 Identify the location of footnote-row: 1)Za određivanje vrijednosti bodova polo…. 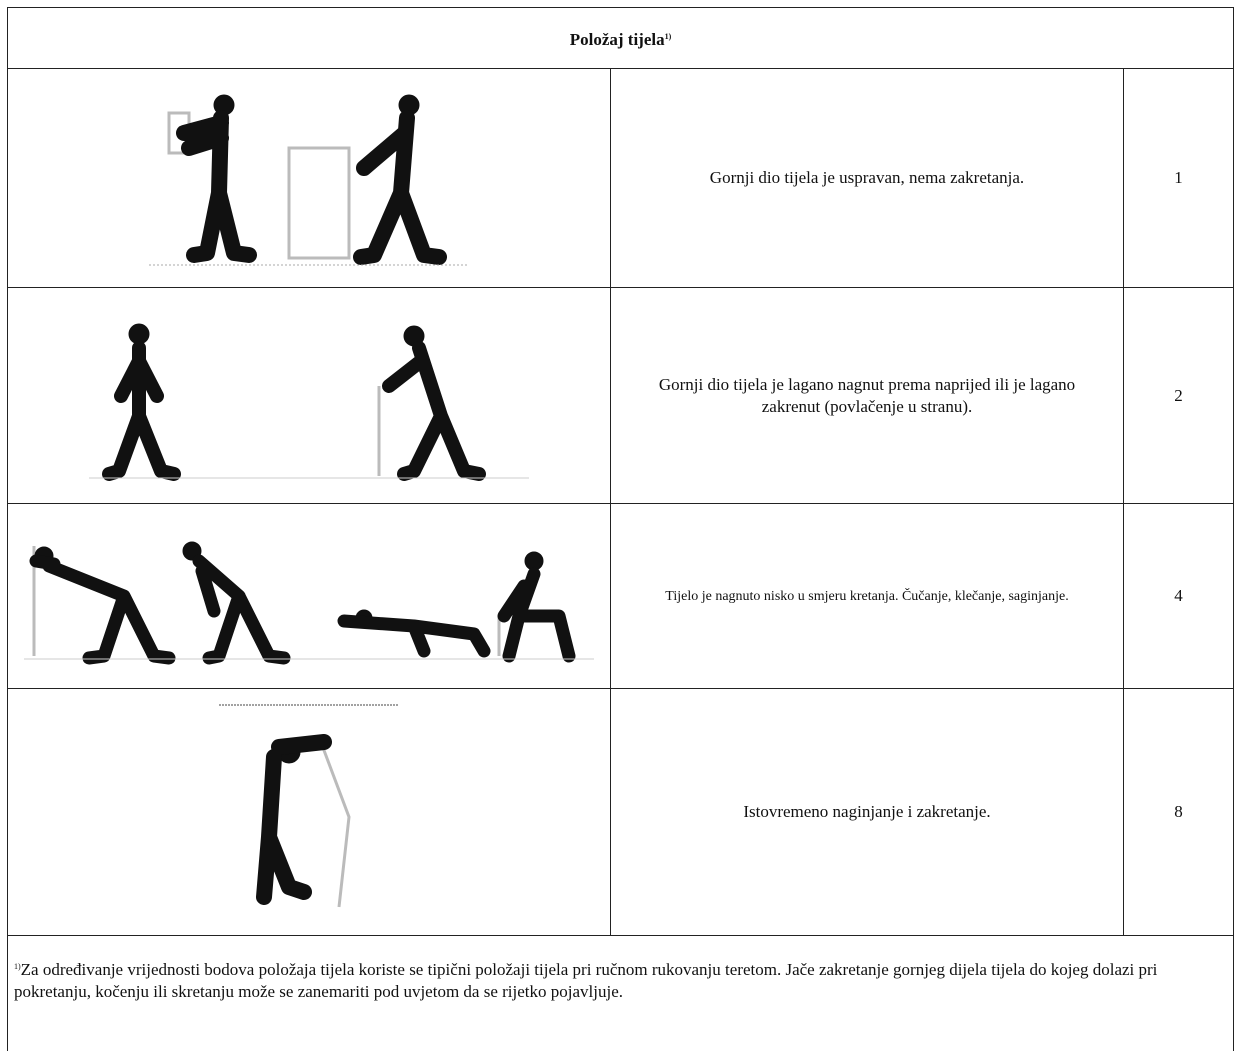
(621, 993).